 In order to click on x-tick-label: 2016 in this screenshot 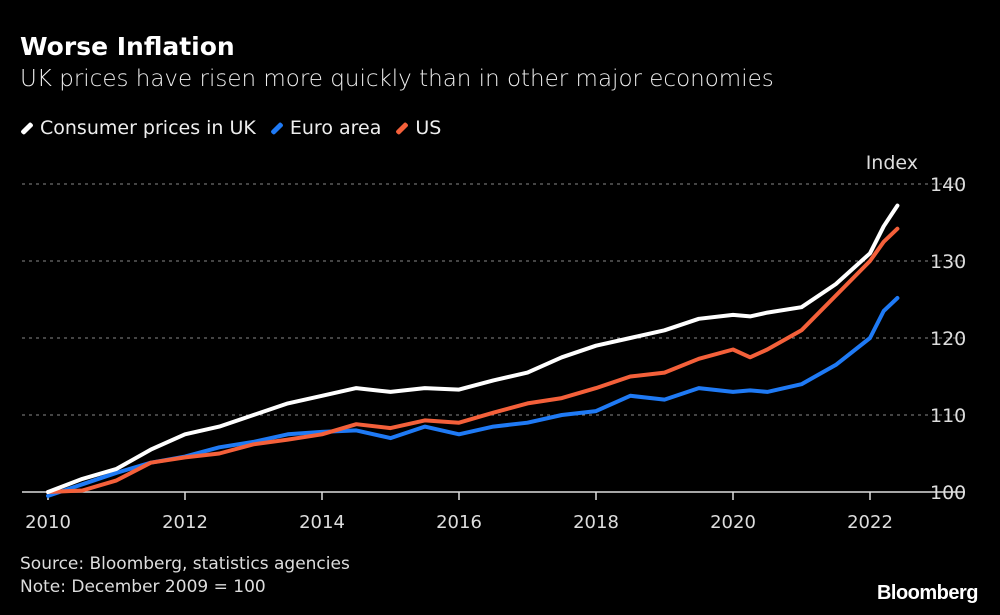, I will do `click(459, 522)`.